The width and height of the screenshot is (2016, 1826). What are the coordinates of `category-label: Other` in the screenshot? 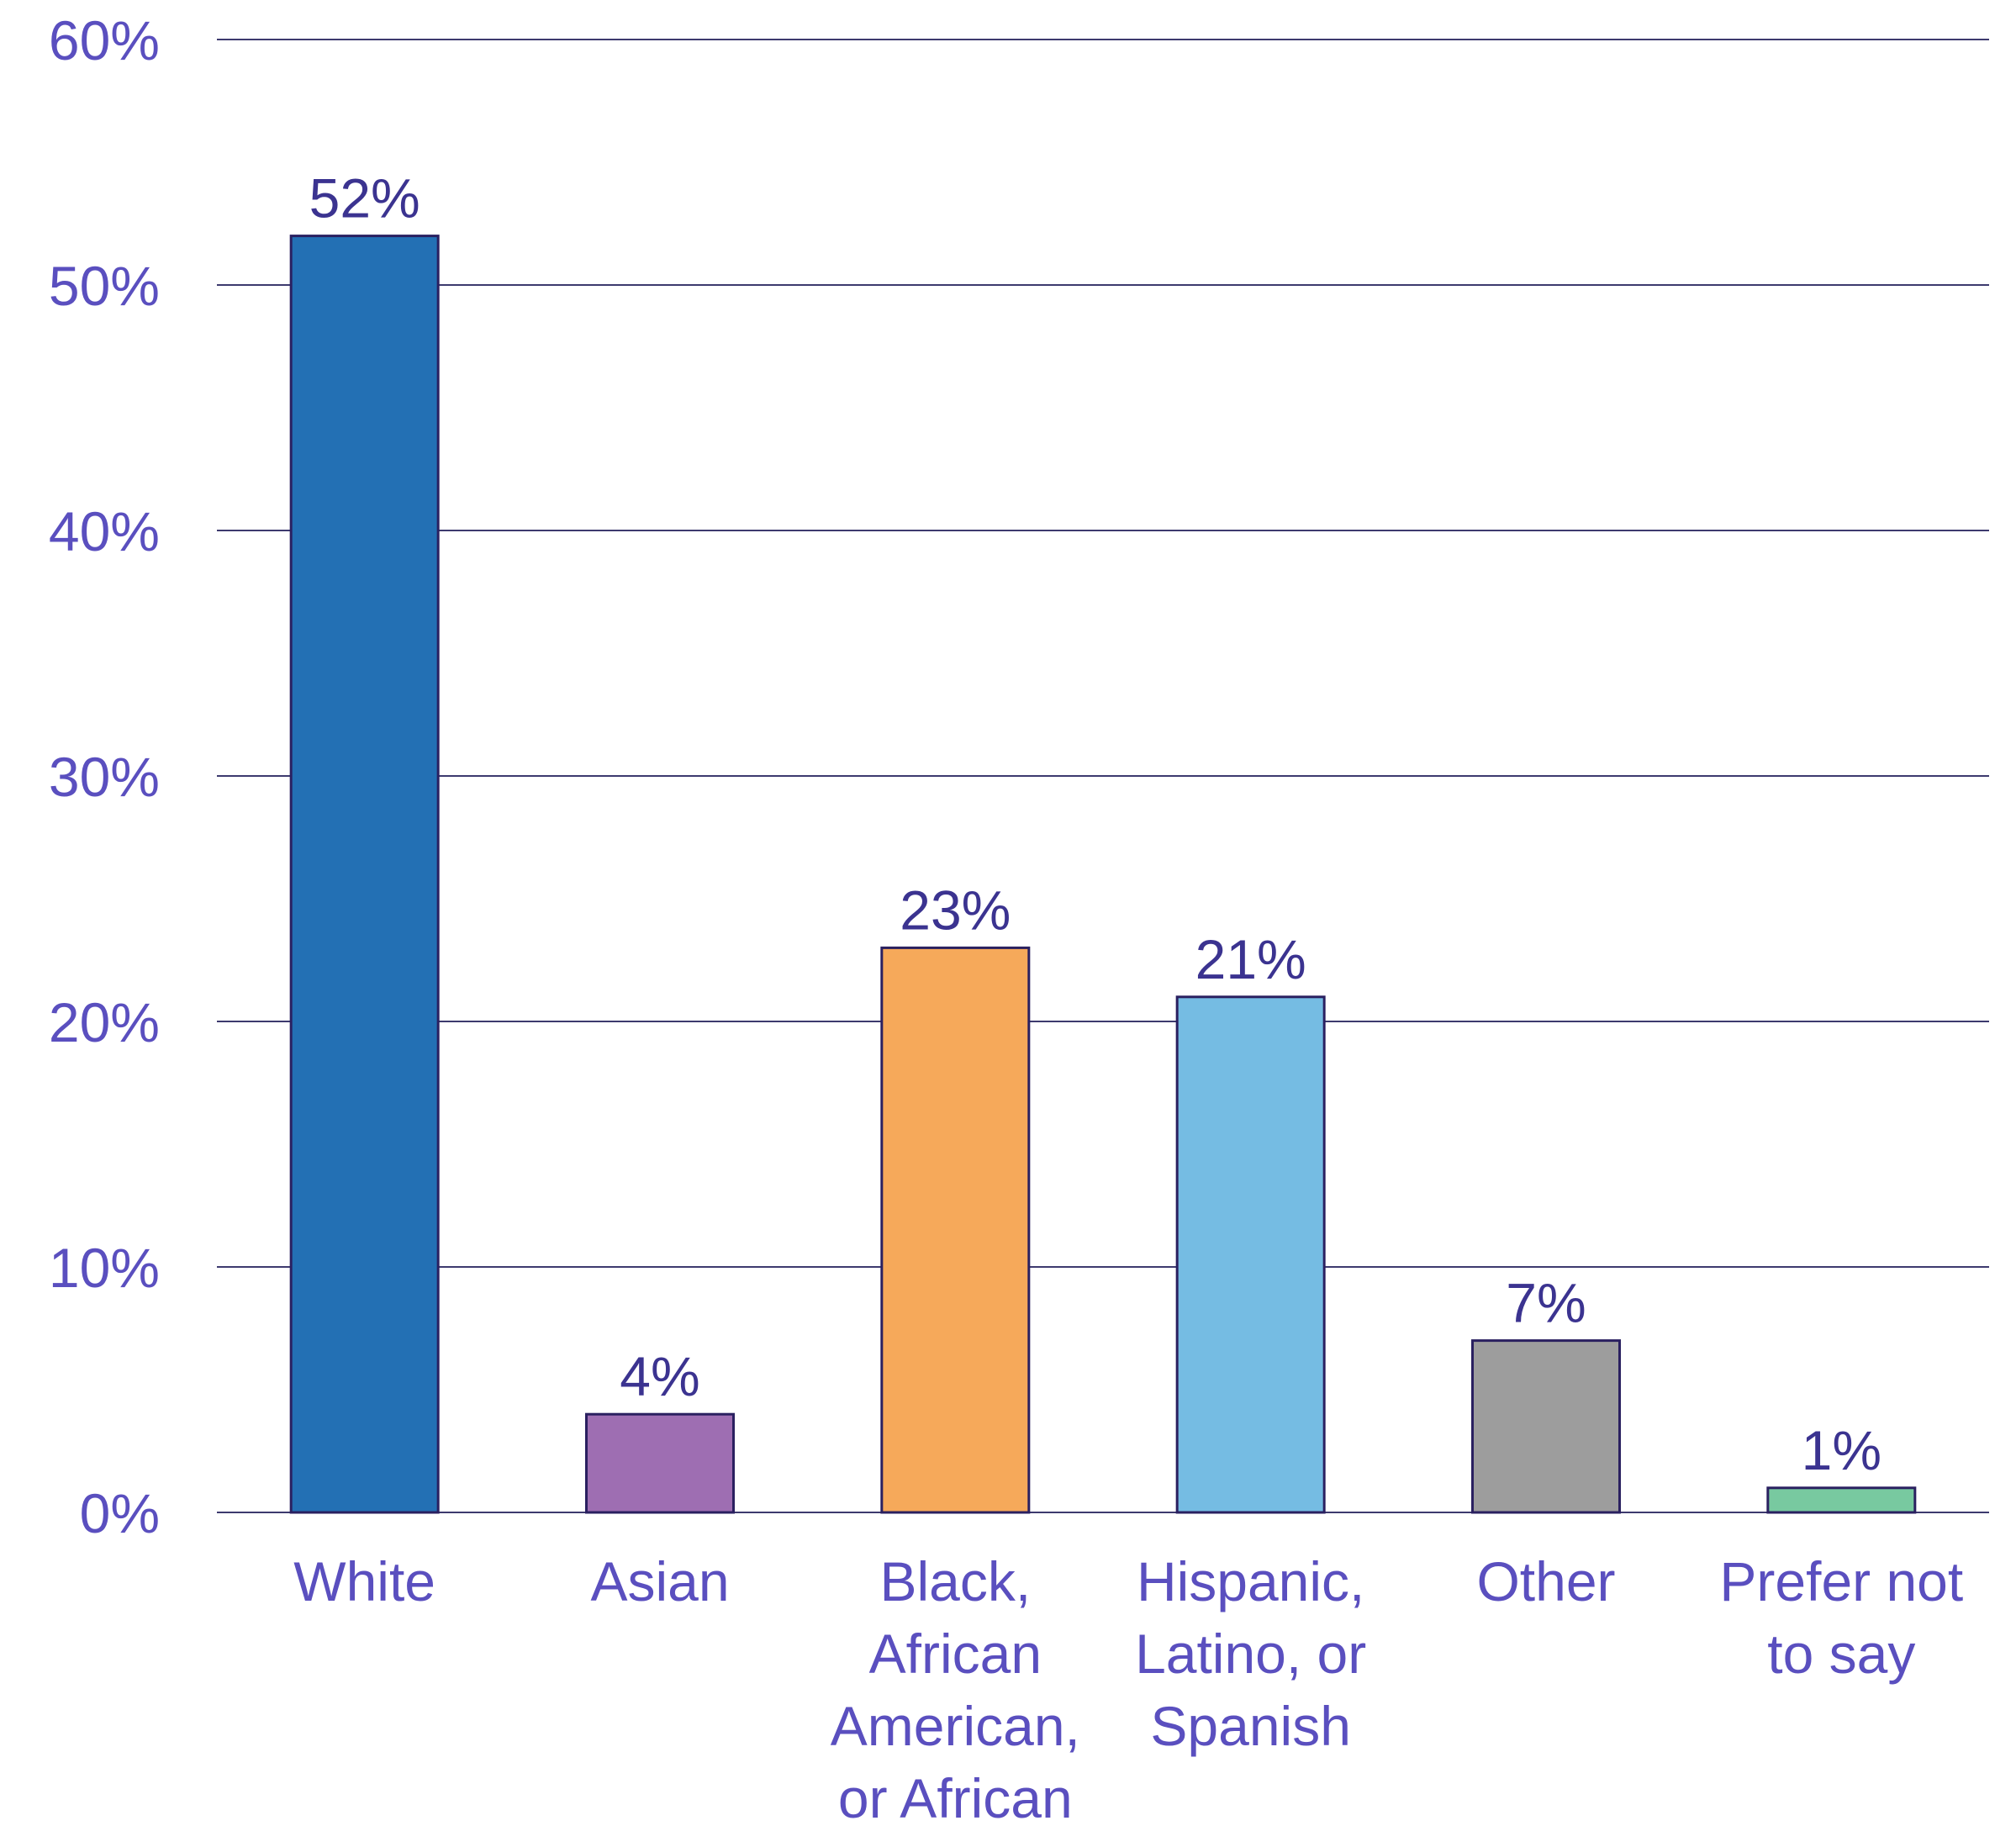 It's located at (1545, 1581).